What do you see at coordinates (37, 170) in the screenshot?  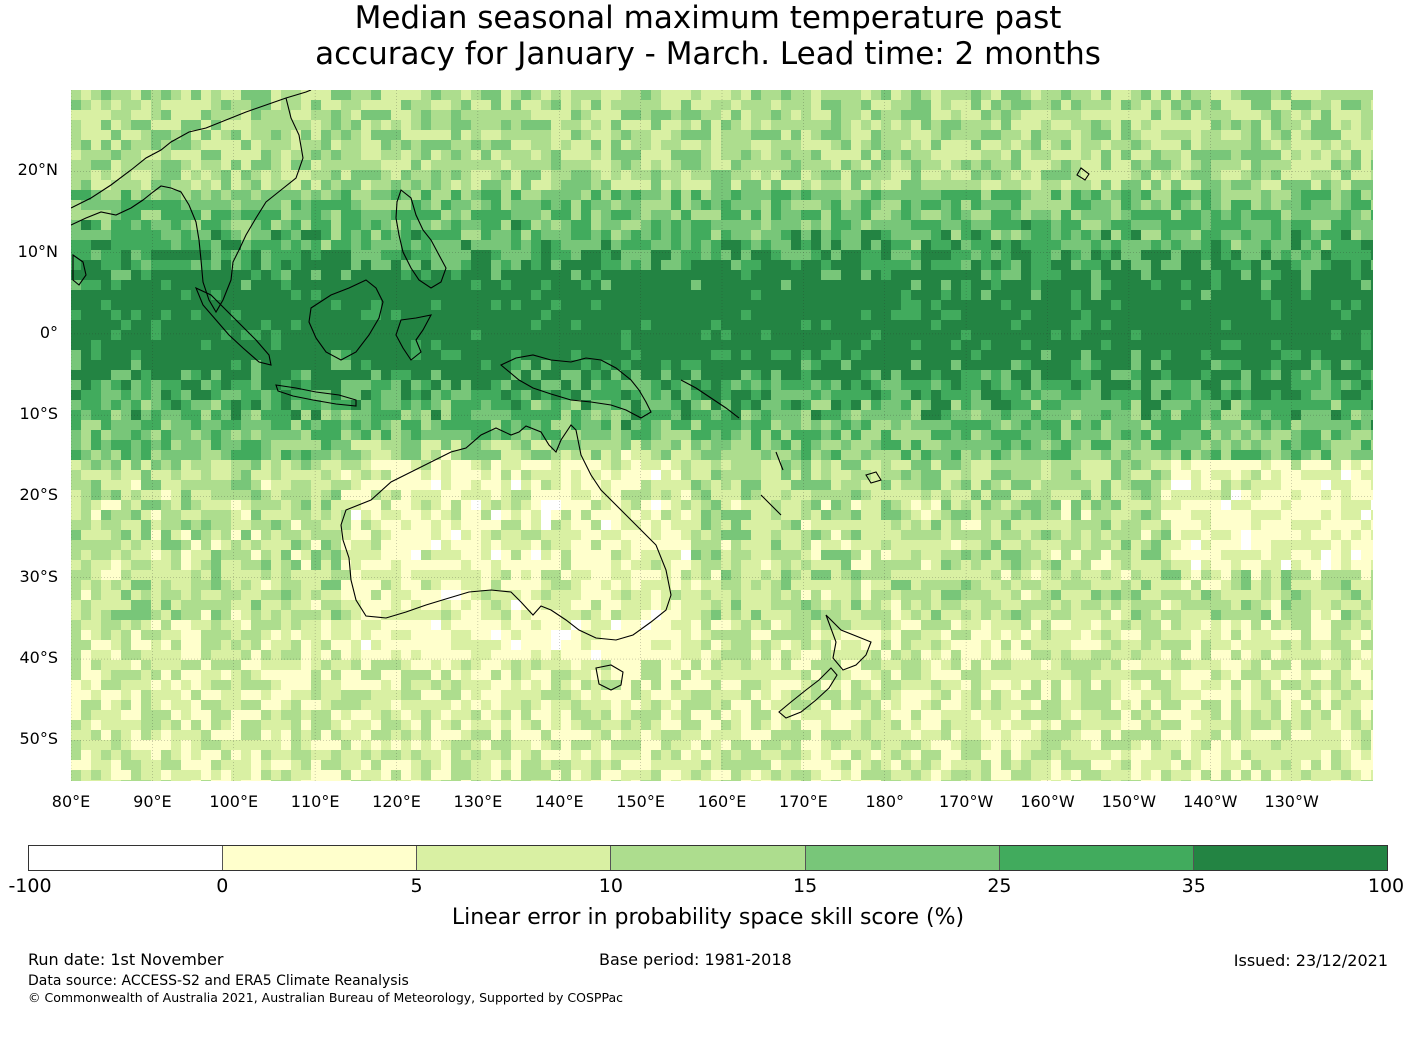 I see `lat-tick-label: 20°N` at bounding box center [37, 170].